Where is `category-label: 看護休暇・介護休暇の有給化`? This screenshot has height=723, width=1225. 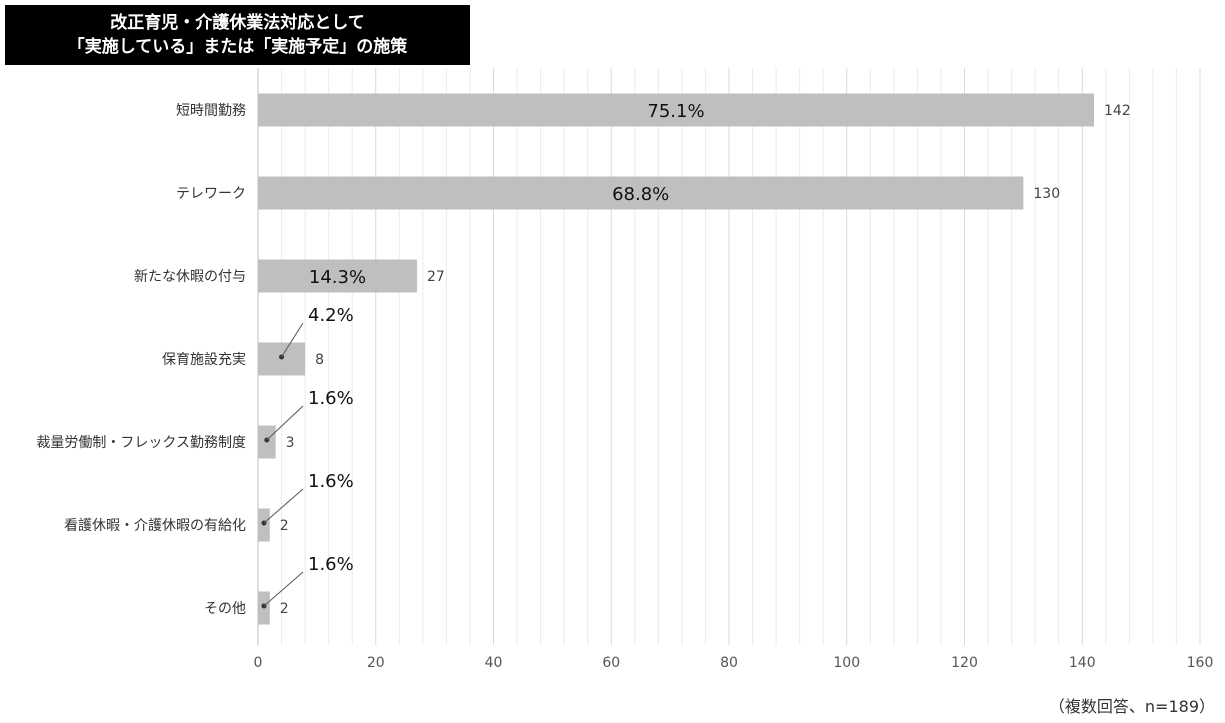 category-label: 看護休暇・介護休暇の有給化 is located at coordinates (155, 526).